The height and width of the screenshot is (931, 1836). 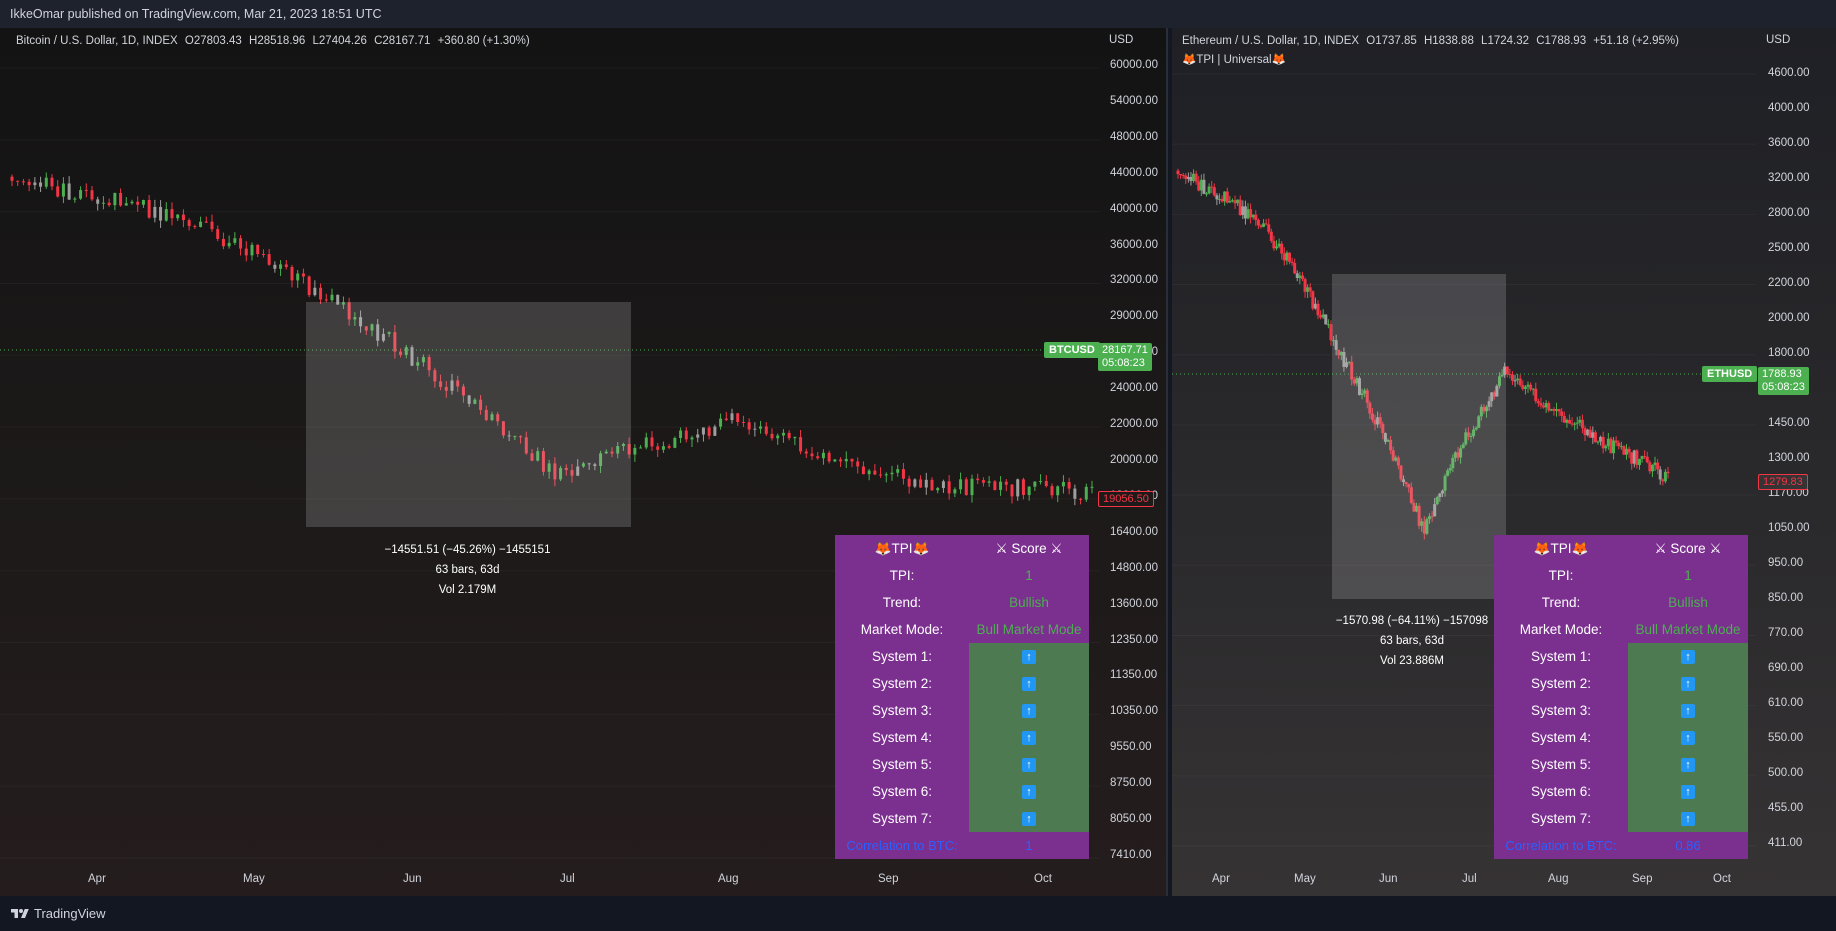 I want to click on eth-system-3-signal: ↑, so click(x=1688, y=710).